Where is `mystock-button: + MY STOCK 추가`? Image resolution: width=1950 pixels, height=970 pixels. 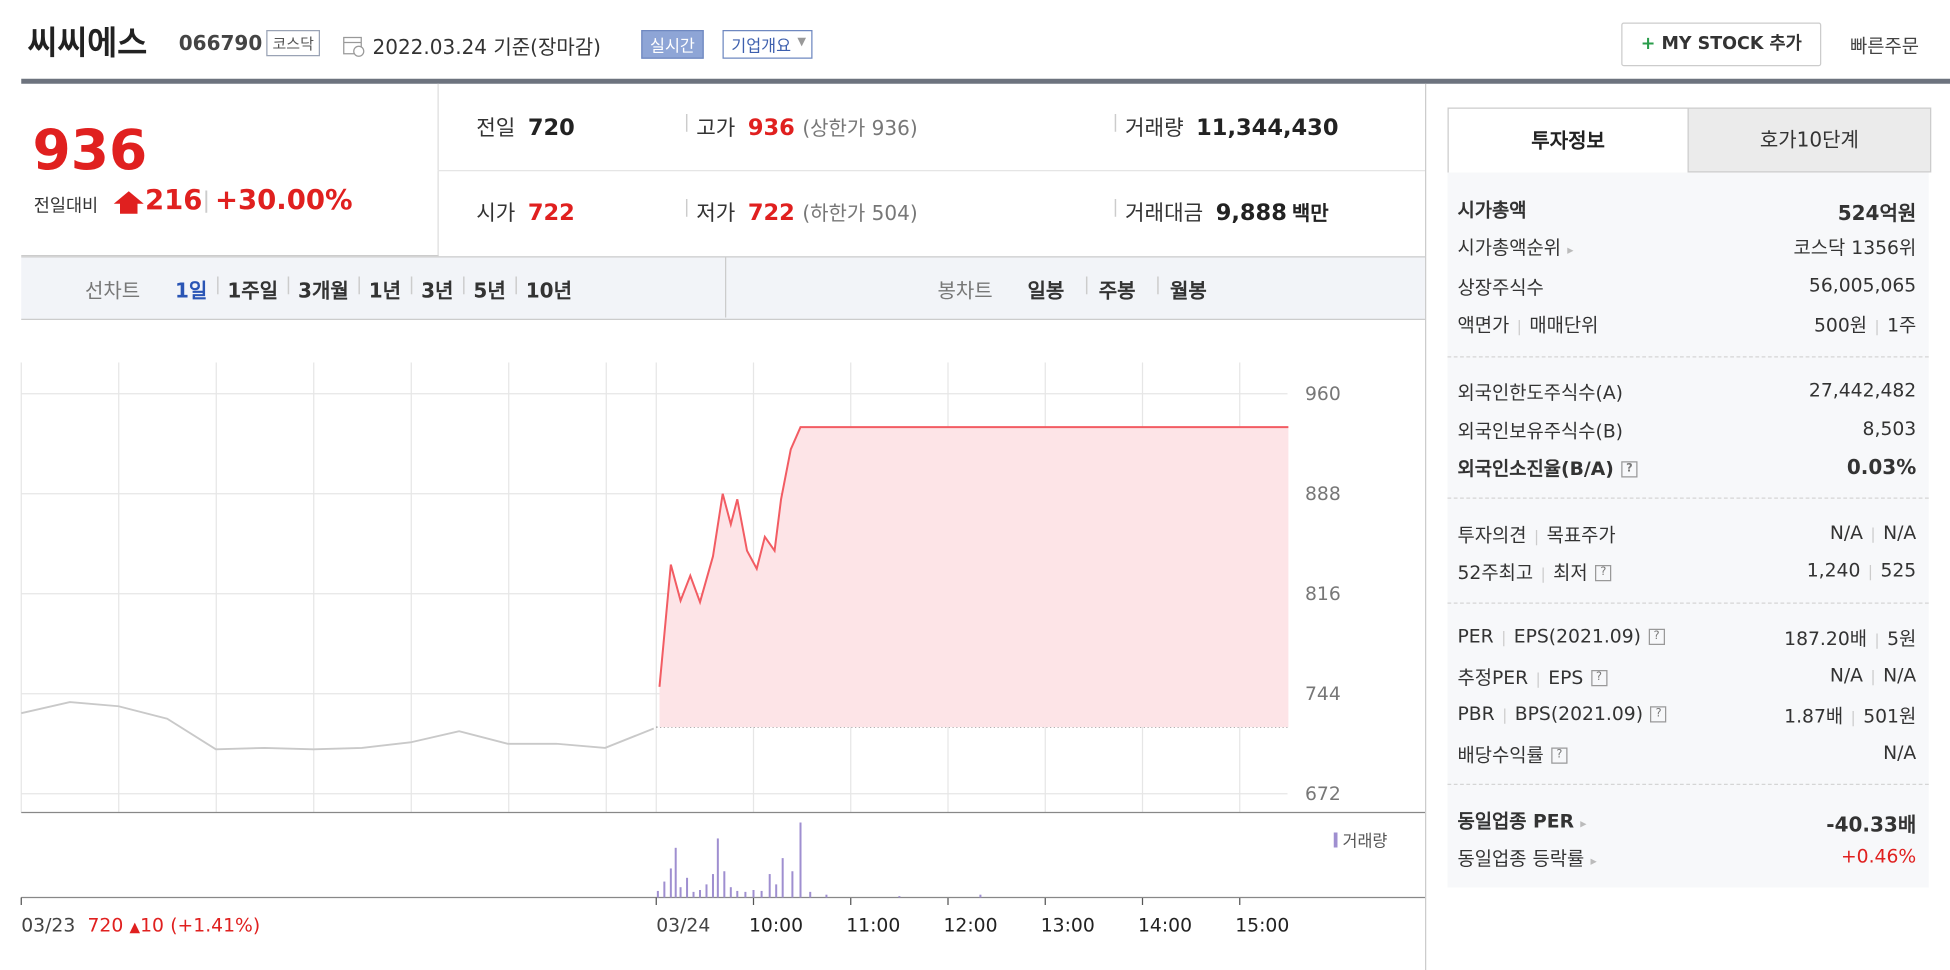 mystock-button: + MY STOCK 추가 is located at coordinates (1721, 44).